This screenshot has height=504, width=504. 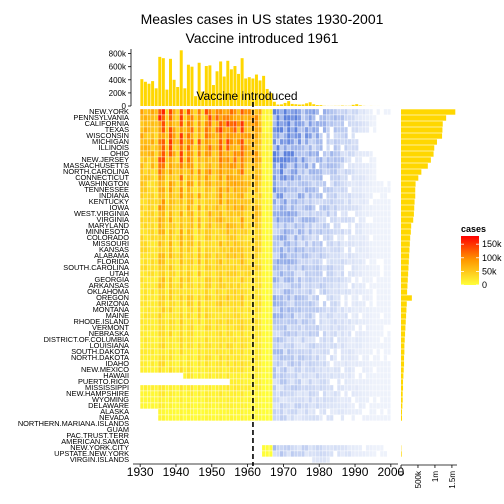 What do you see at coordinates (91, 453) in the screenshot?
I see `state-label: UPSTATE.NEW.YORK` at bounding box center [91, 453].